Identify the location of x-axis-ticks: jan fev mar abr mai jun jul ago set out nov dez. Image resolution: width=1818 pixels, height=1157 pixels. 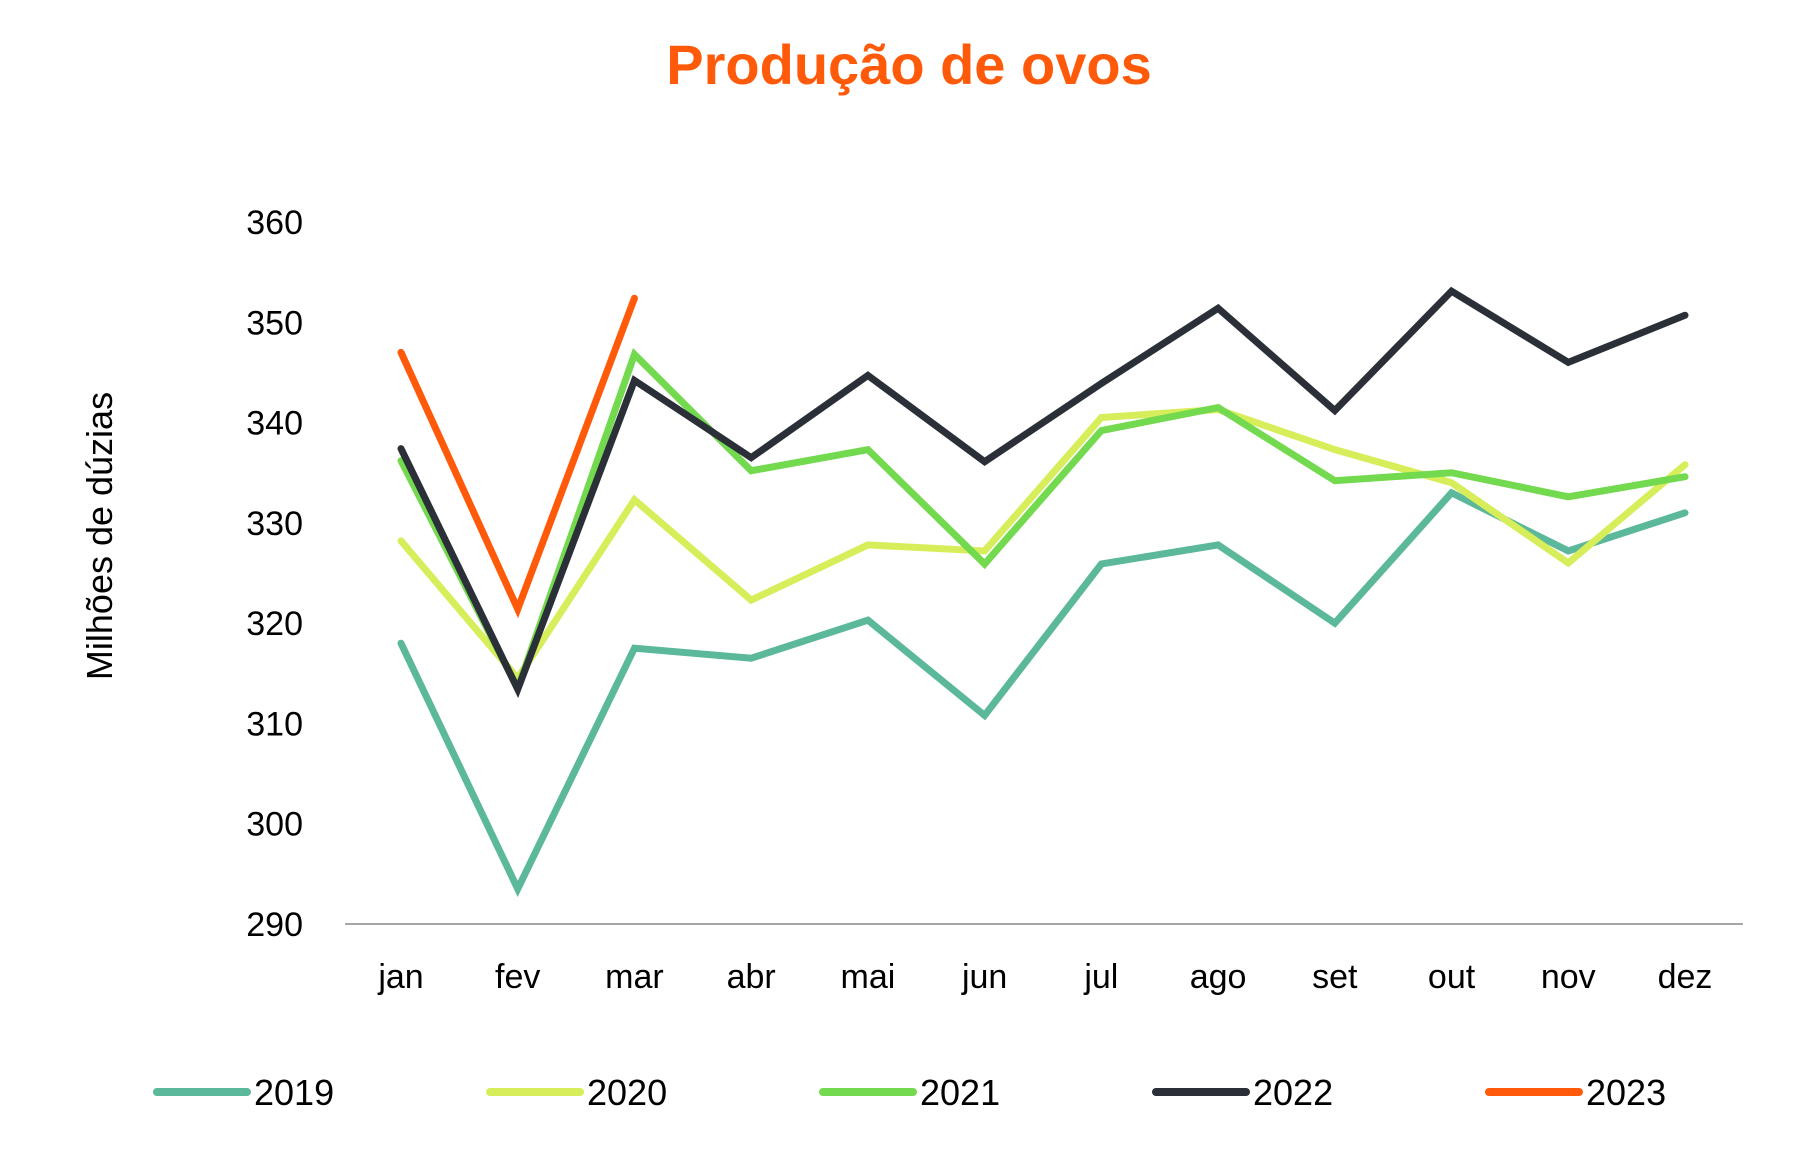
(1044, 977).